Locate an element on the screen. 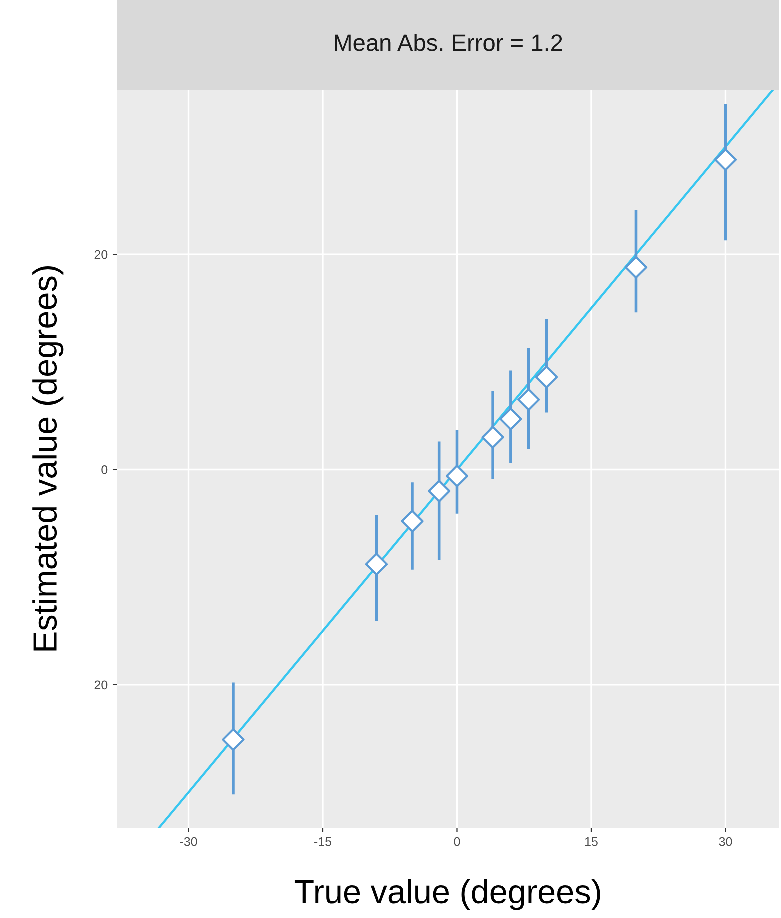  chart-title: Mean Abs. Error = 1.2 is located at coordinates (448, 43).